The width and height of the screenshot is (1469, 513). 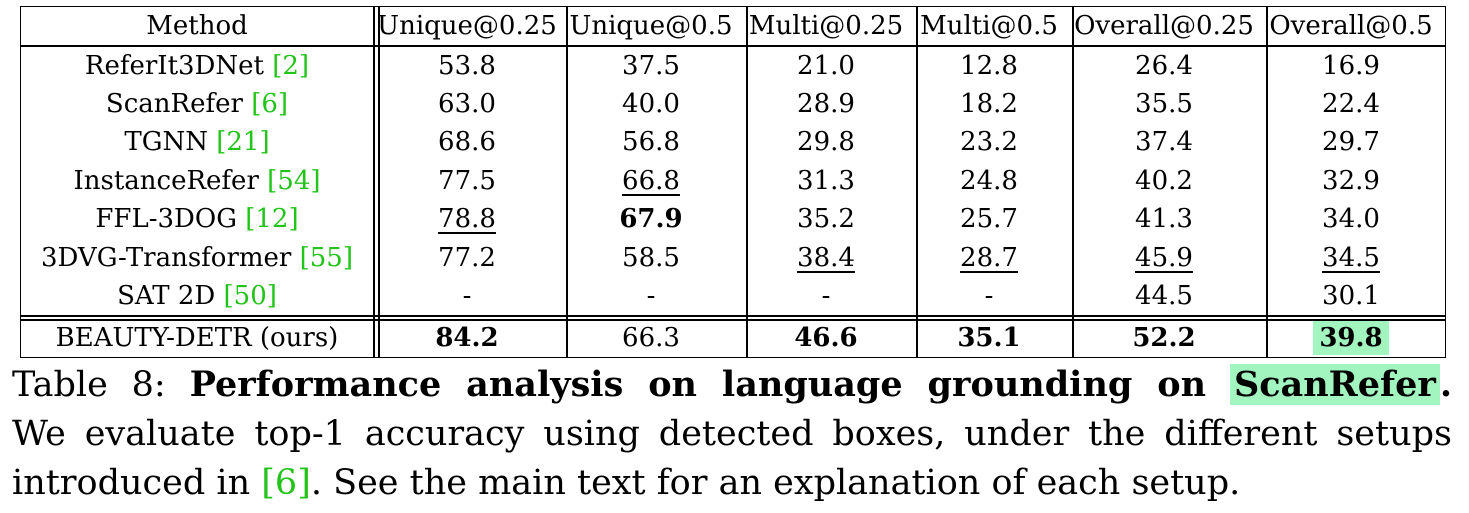 What do you see at coordinates (1351, 219) in the screenshot?
I see `table-cell: 34.0` at bounding box center [1351, 219].